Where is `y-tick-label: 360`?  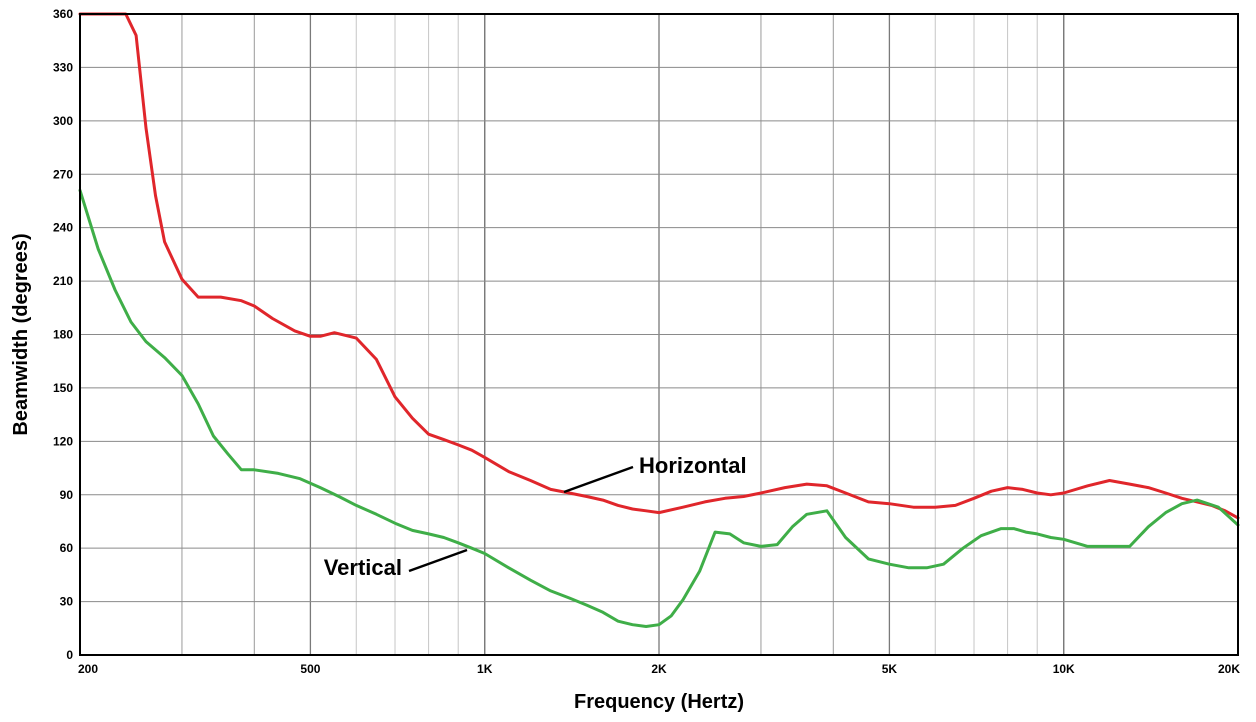 y-tick-label: 360 is located at coordinates (63, 14).